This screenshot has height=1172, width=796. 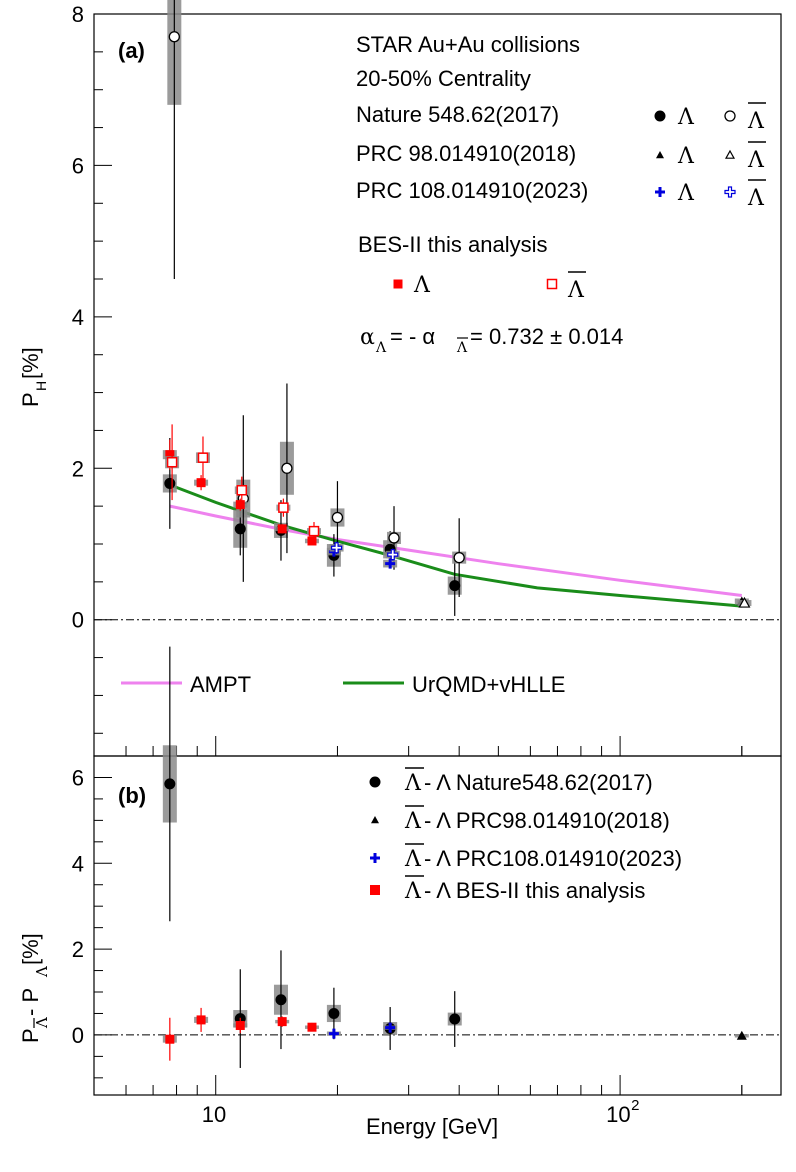 I want to click on legend-prc98-lambda: Λ, so click(x=686, y=156).